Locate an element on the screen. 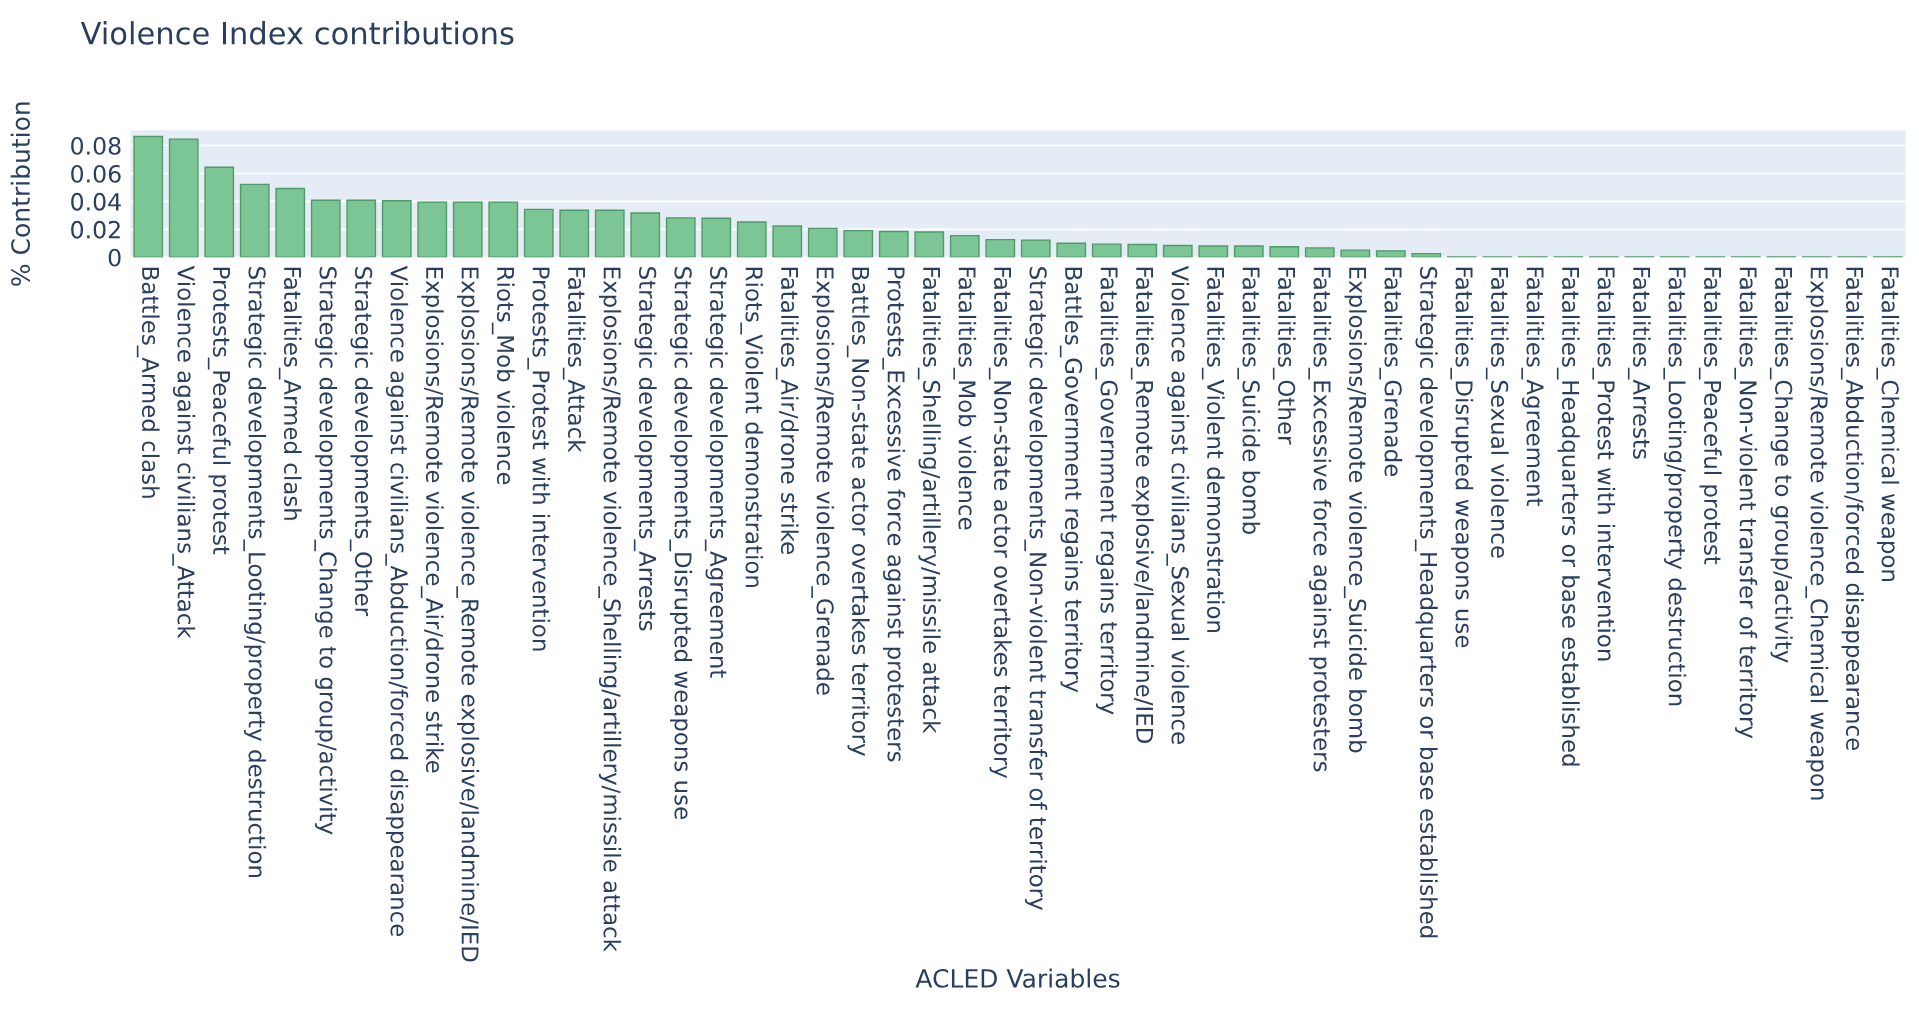  x-tick-label: Explosions/Remote violence_Suicide bomb is located at coordinates (1355, 510).